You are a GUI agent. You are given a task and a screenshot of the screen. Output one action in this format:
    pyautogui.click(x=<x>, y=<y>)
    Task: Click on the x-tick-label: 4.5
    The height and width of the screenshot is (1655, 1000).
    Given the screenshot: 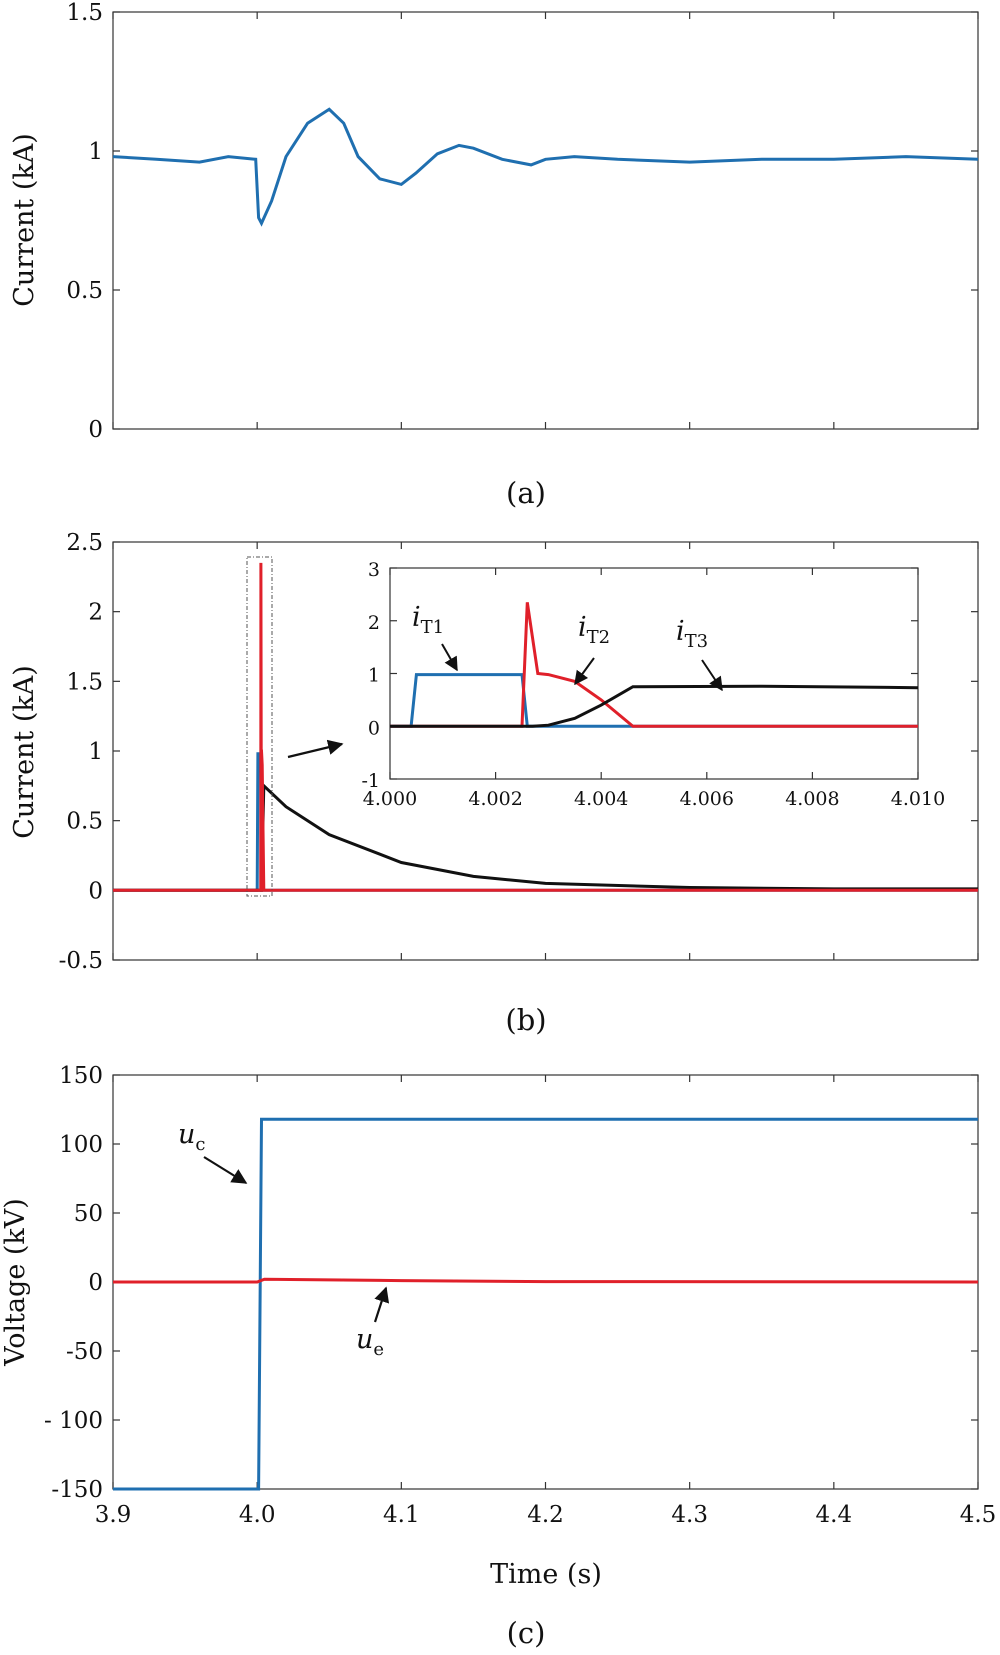 What is the action you would take?
    pyautogui.click(x=978, y=1515)
    